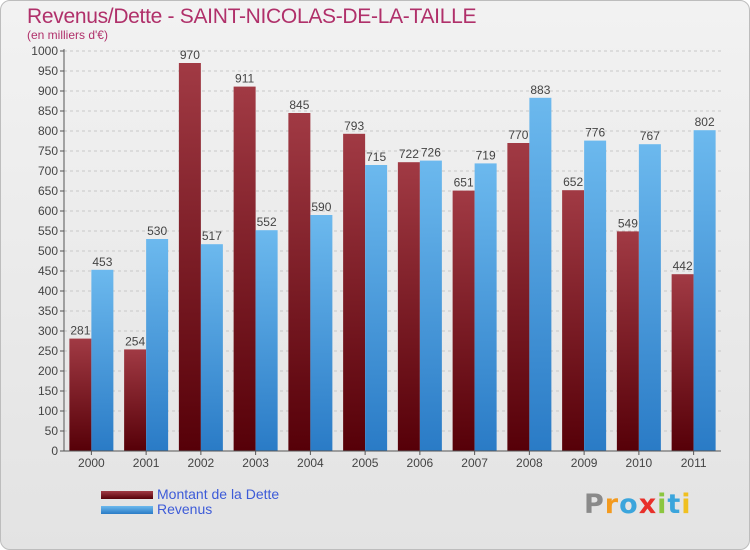 The width and height of the screenshot is (750, 550). I want to click on x-tick-label: 2009, so click(584, 463).